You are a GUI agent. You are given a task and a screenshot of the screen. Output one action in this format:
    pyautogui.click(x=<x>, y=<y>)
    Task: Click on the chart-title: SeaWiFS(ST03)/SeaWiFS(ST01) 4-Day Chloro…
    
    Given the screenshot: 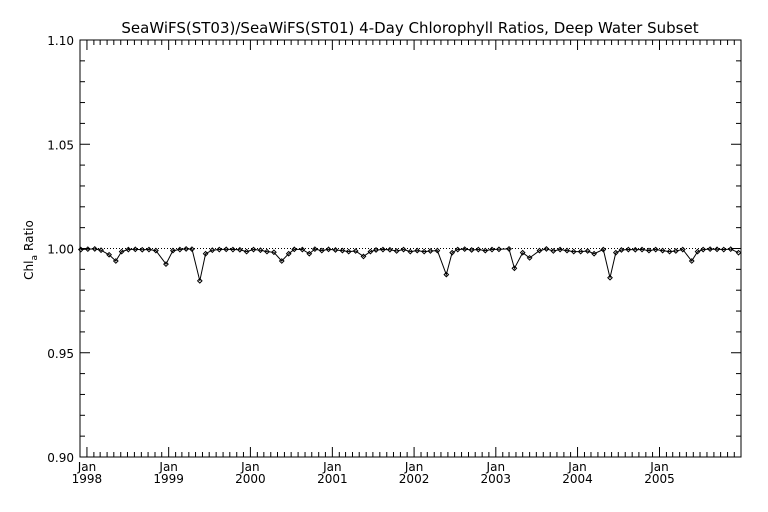 What is the action you would take?
    pyautogui.click(x=409, y=28)
    